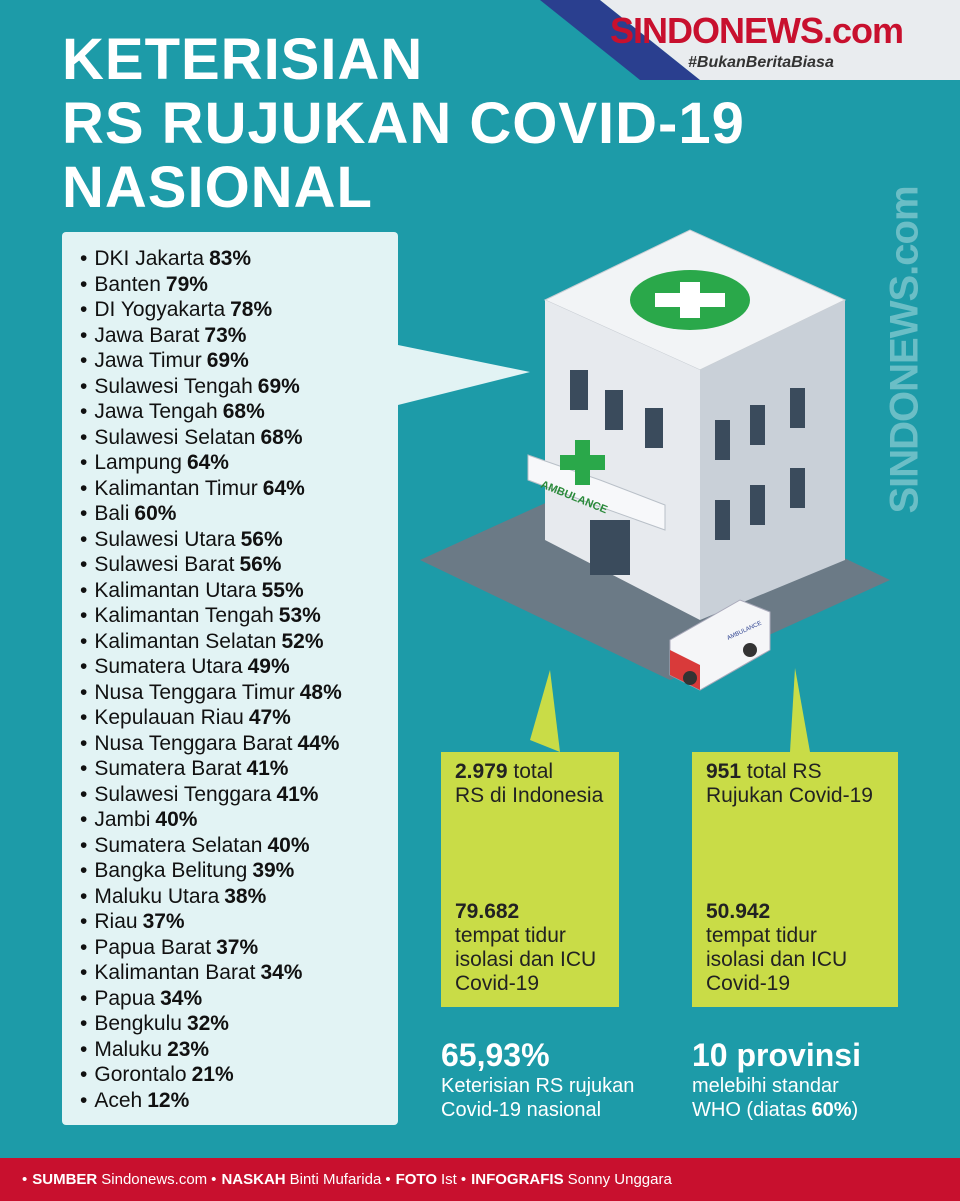  Describe the element at coordinates (140, 1074) in the screenshot. I see `province-name: Gorontalo` at that location.